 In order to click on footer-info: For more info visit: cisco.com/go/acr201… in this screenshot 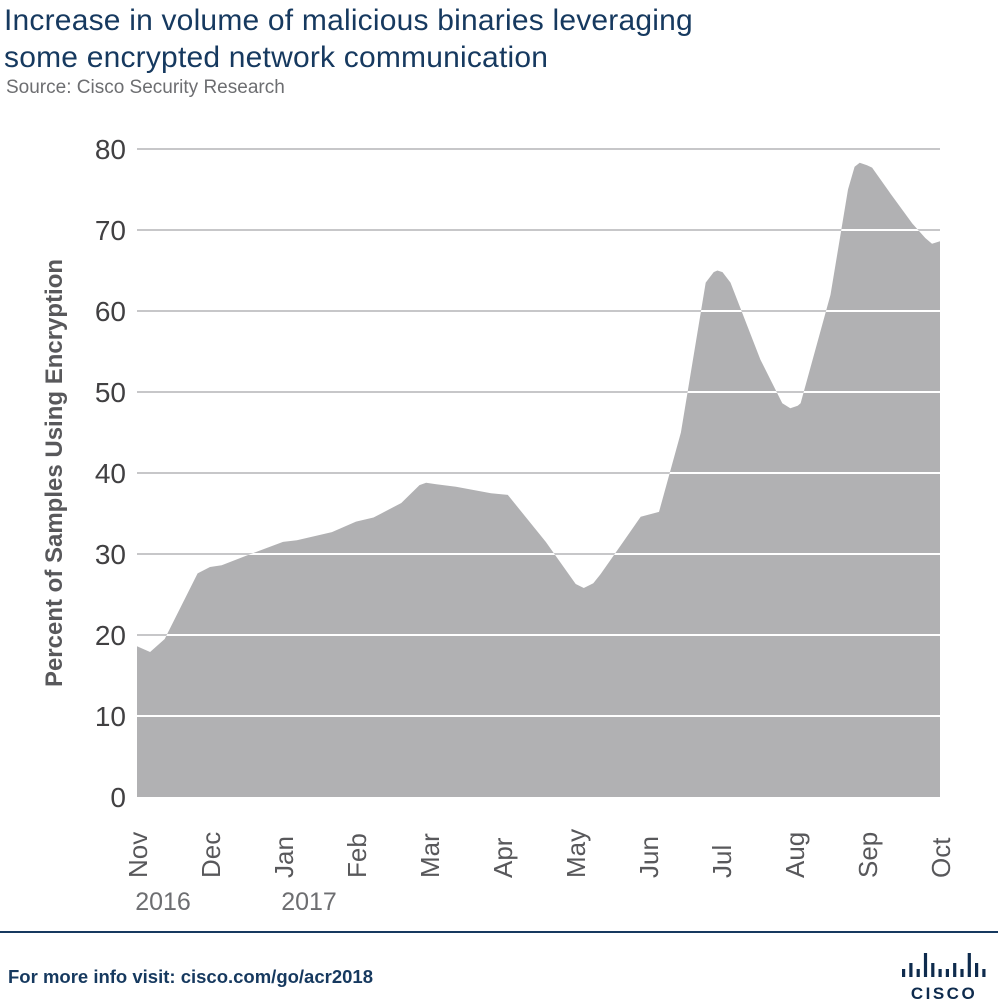, I will do `click(190, 977)`.